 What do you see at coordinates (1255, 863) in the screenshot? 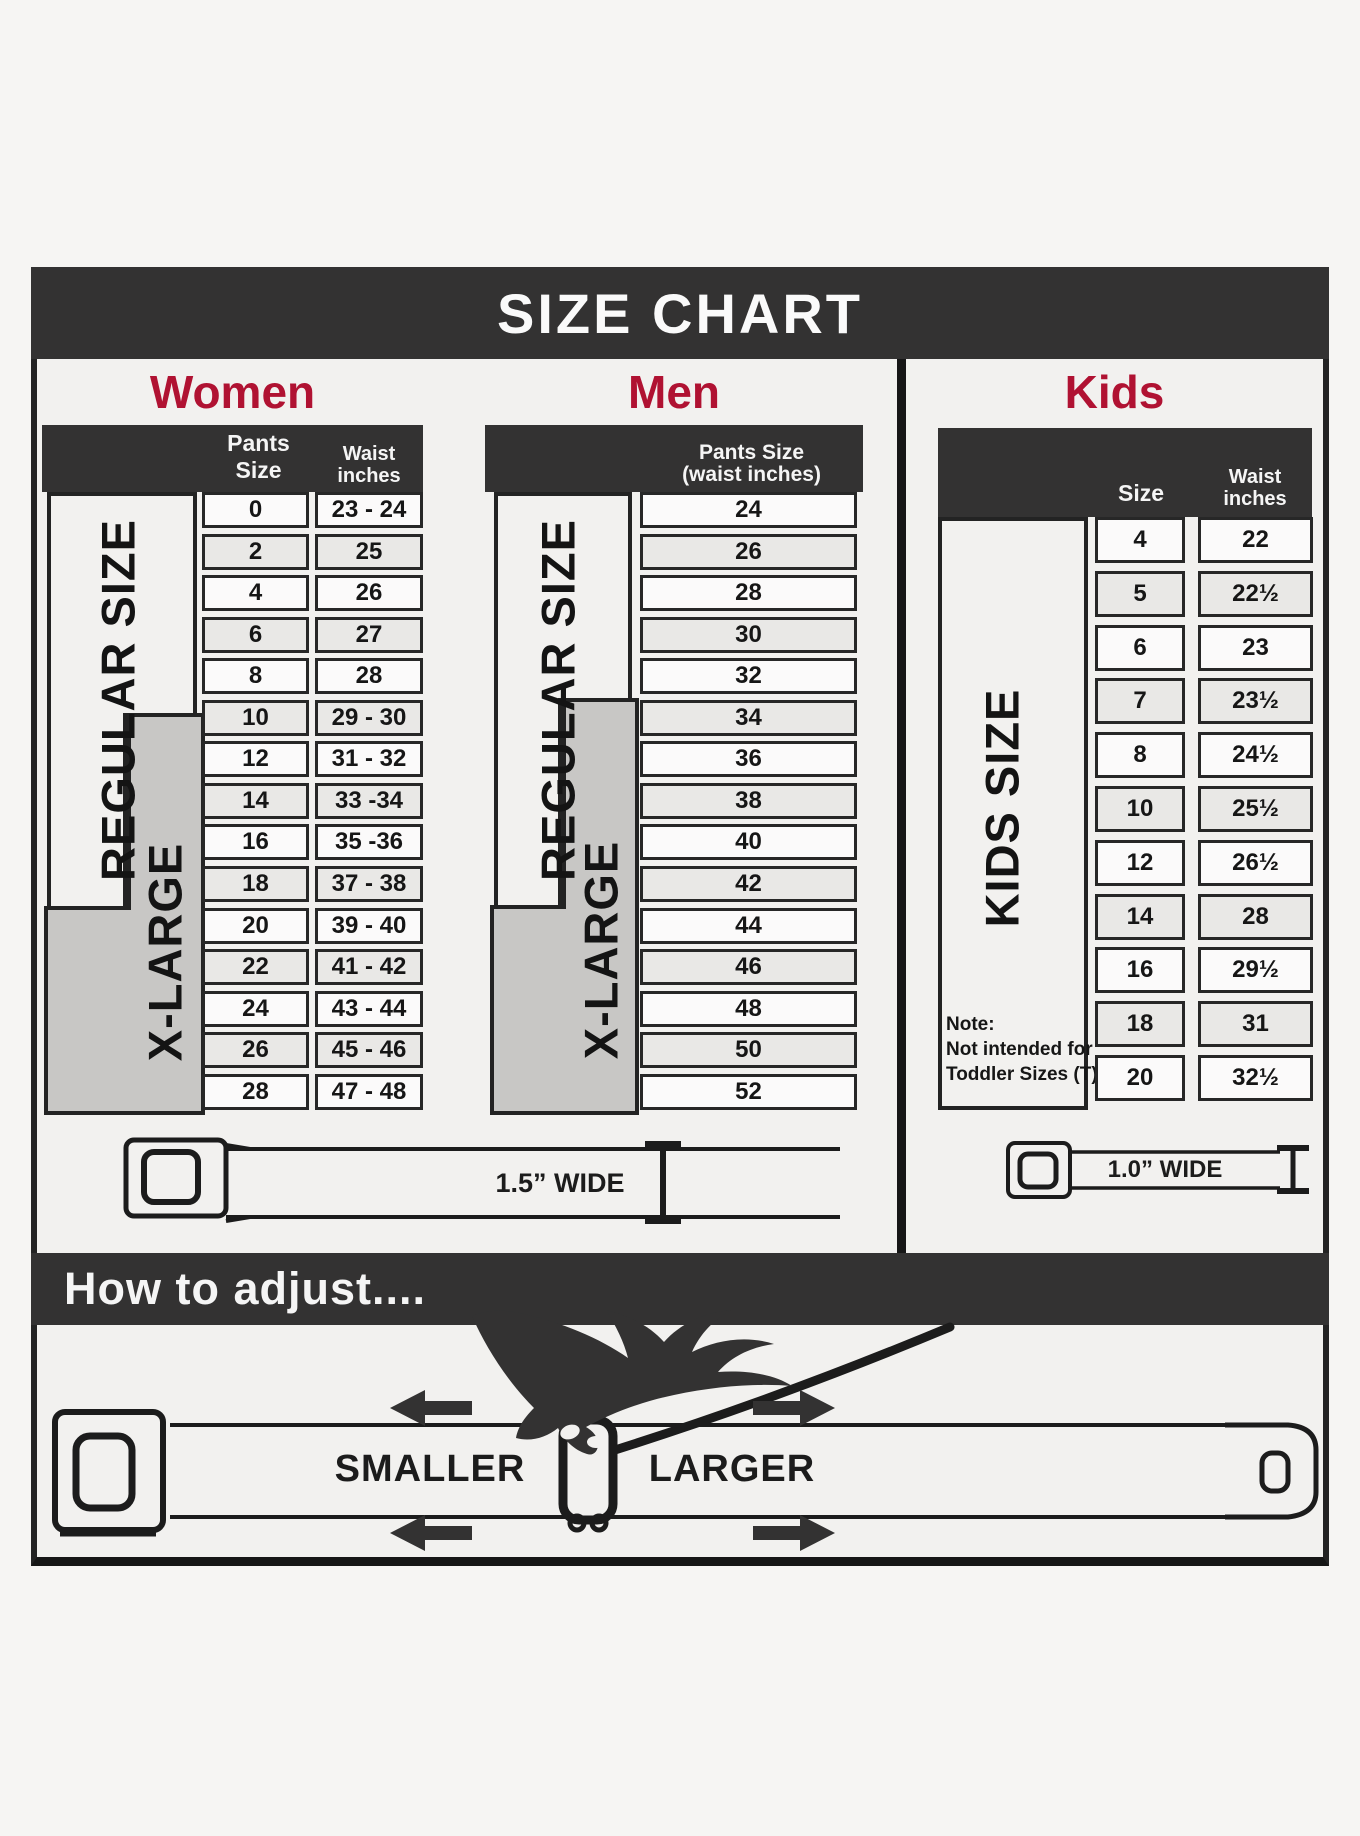
I see `table-cell: 26½` at bounding box center [1255, 863].